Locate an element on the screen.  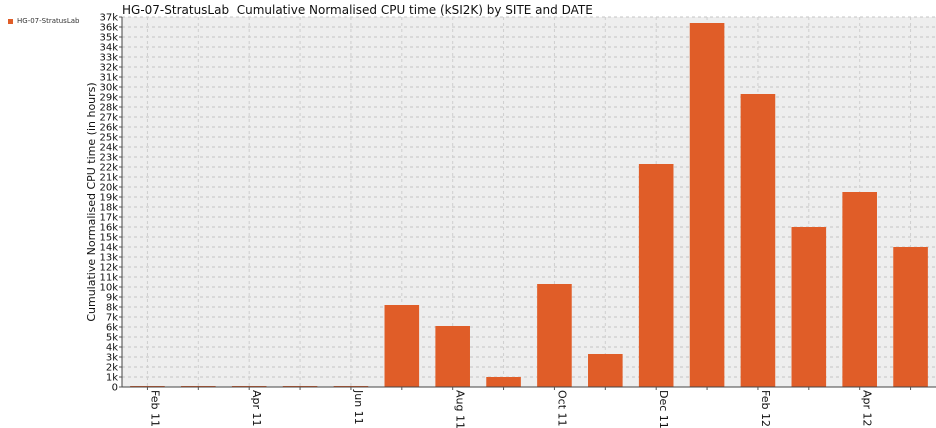
y-tick-label: 20k is located at coordinates (108, 188).